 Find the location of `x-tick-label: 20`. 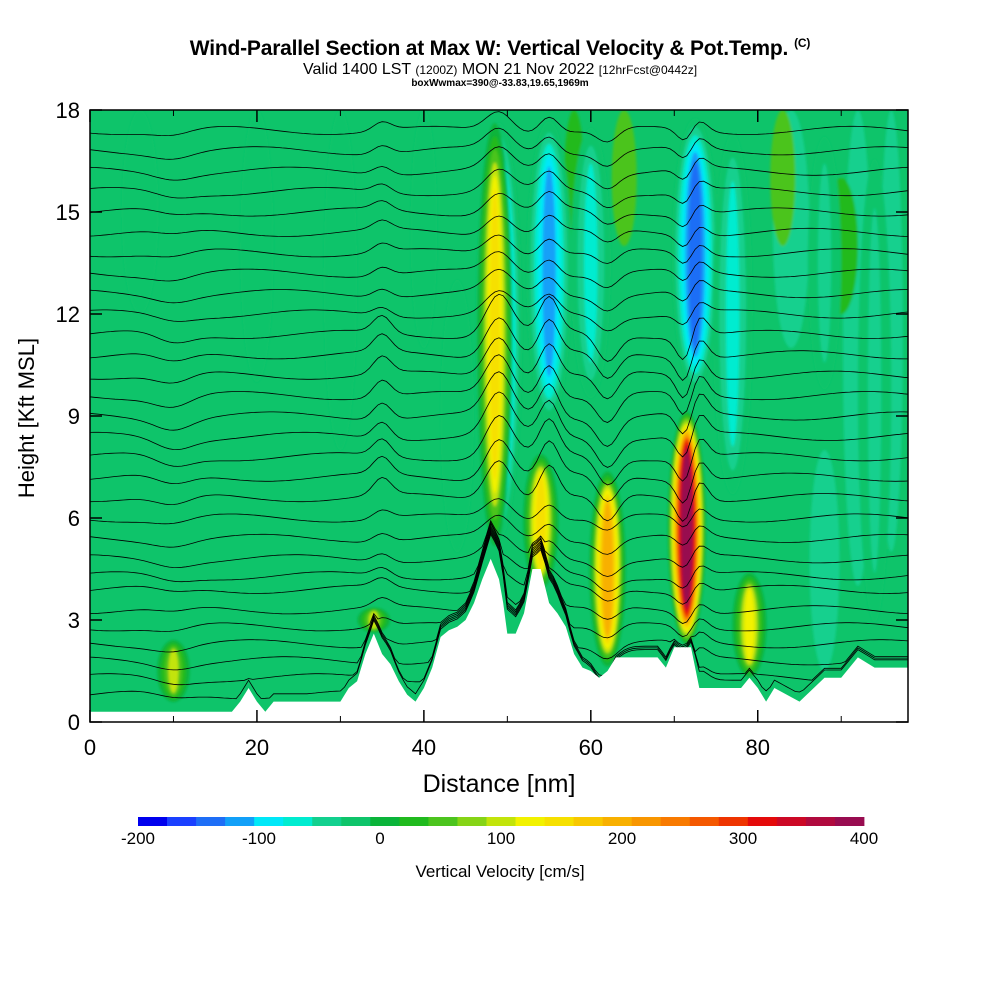

x-tick-label: 20 is located at coordinates (257, 747).